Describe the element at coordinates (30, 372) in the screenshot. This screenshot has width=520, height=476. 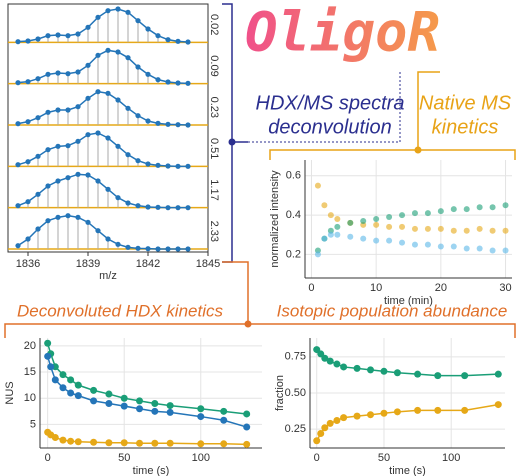
I see `y-tick-label: 15` at that location.